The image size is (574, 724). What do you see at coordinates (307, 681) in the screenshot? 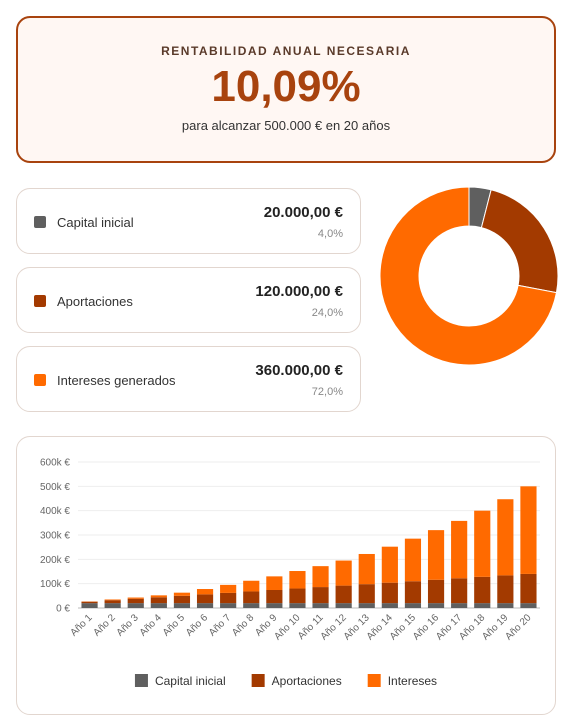
I see `legend-label: Aportaciones` at bounding box center [307, 681].